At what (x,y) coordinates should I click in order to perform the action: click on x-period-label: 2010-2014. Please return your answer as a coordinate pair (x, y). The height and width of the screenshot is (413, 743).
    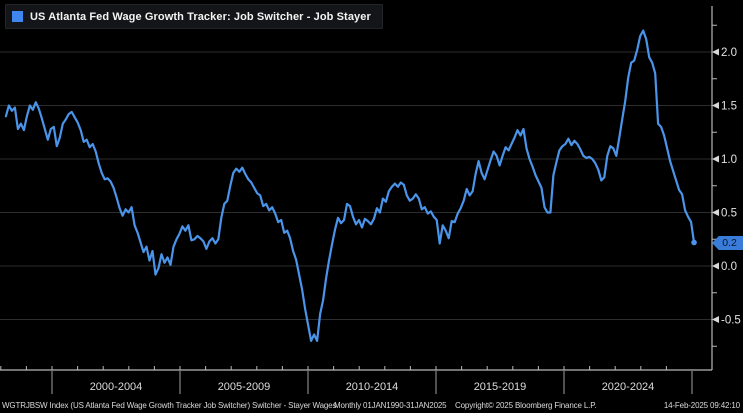
    Looking at the image, I should click on (372, 387).